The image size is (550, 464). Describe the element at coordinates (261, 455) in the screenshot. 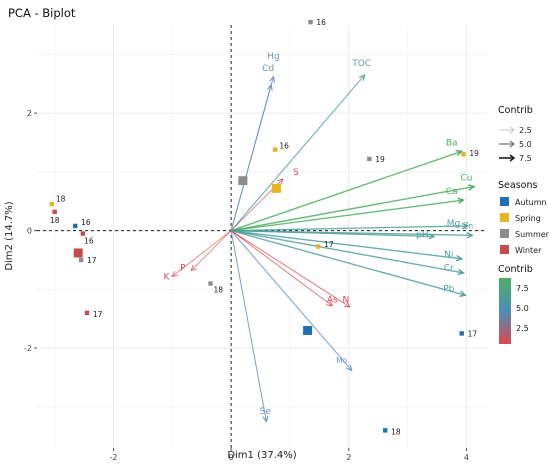

I see `x-axis-label: Dim1 (37.4%)` at that location.